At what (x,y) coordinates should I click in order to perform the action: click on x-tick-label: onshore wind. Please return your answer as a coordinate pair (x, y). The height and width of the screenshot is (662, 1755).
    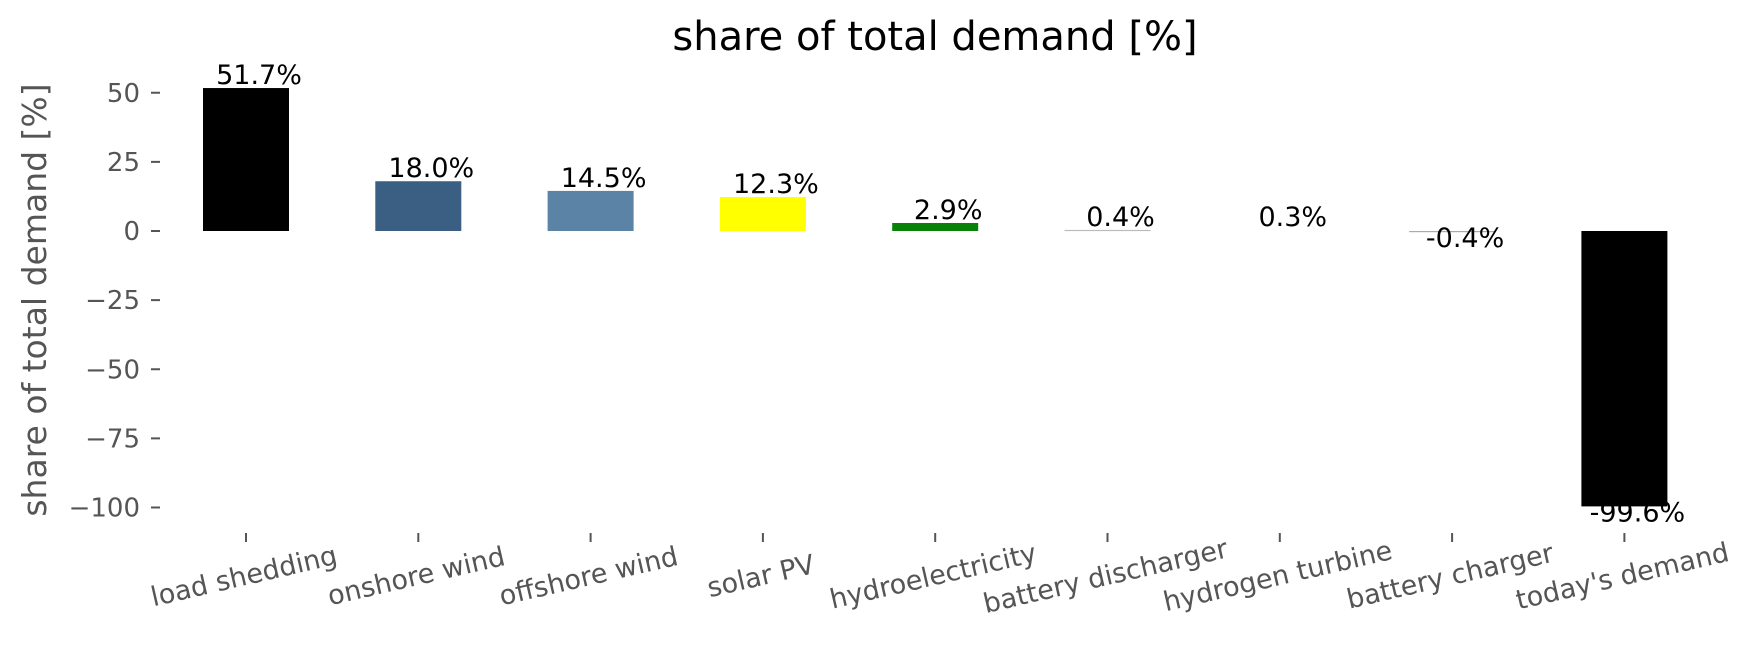
    Looking at the image, I should click on (416, 576).